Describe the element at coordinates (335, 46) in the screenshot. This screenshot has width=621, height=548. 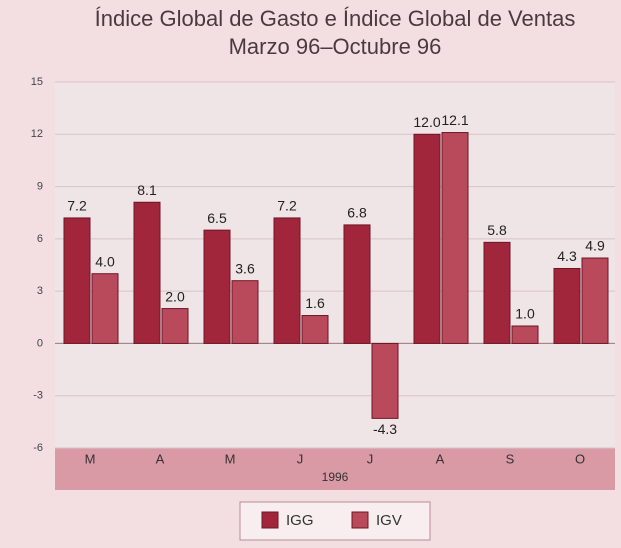
I see `chart-subtitle: Marzo 96–Octubre 96` at that location.